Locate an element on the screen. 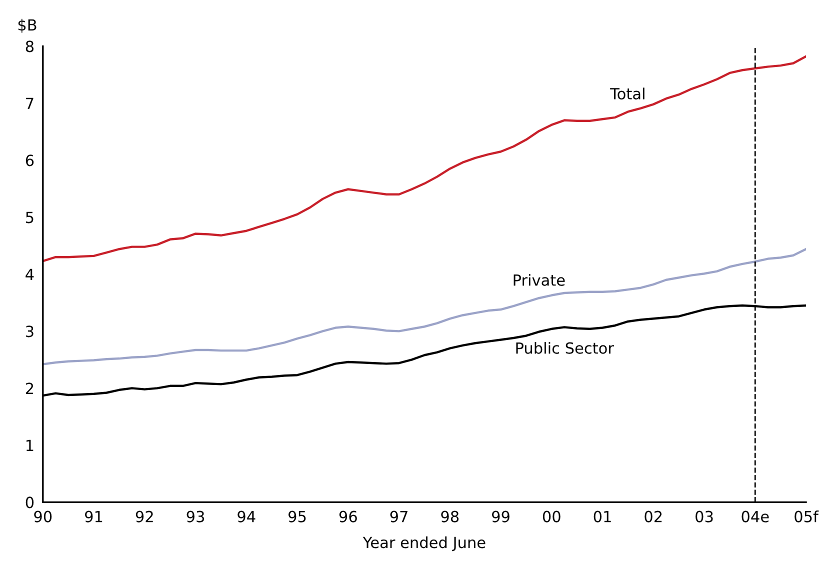  y-tick-label: 2 is located at coordinates (30, 388).